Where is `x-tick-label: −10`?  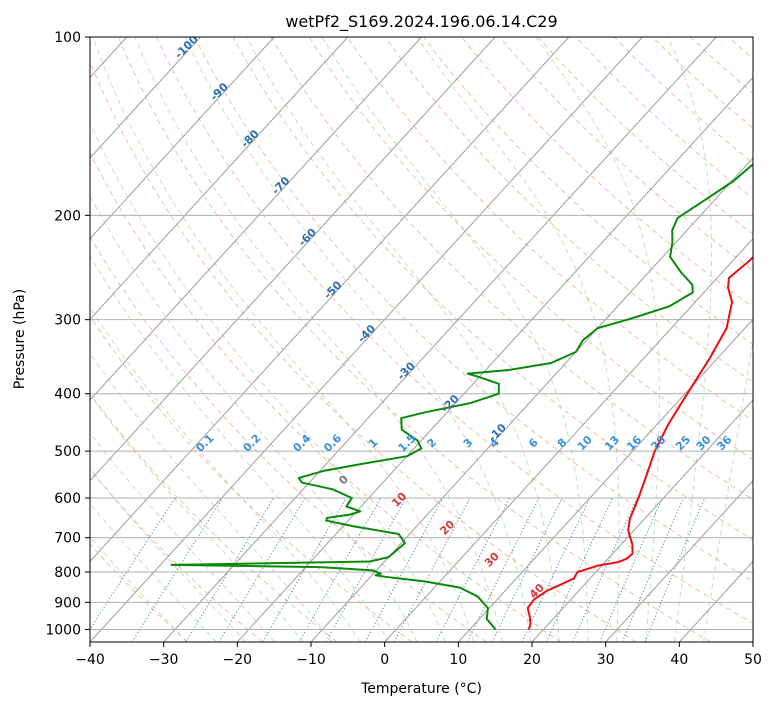
x-tick-label: −10 is located at coordinates (311, 660).